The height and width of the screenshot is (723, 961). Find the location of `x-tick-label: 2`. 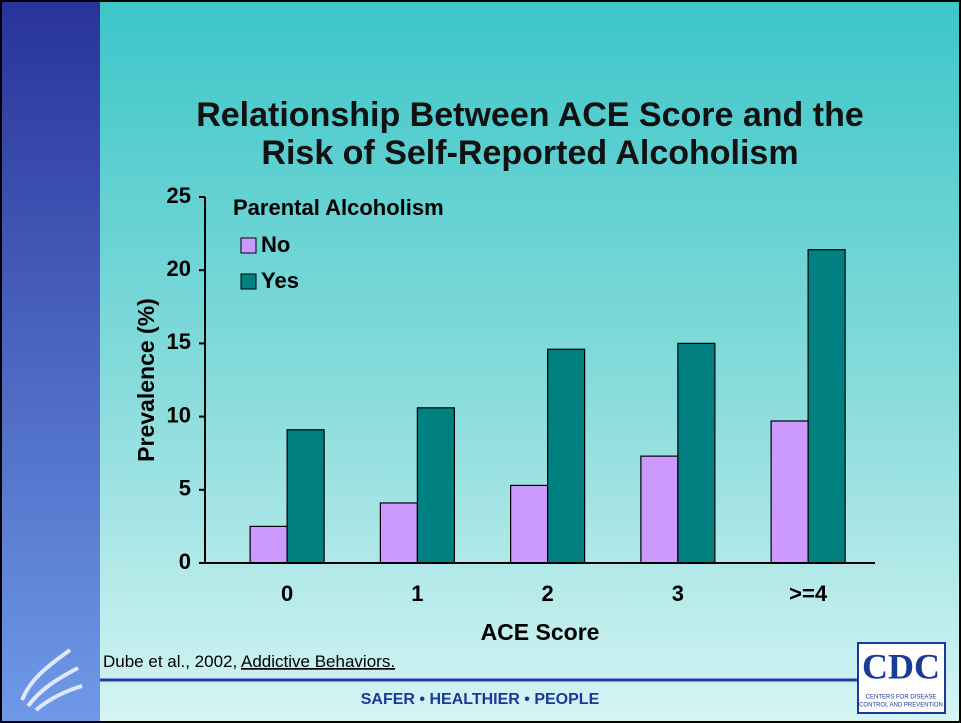

x-tick-label: 2 is located at coordinates (548, 593).